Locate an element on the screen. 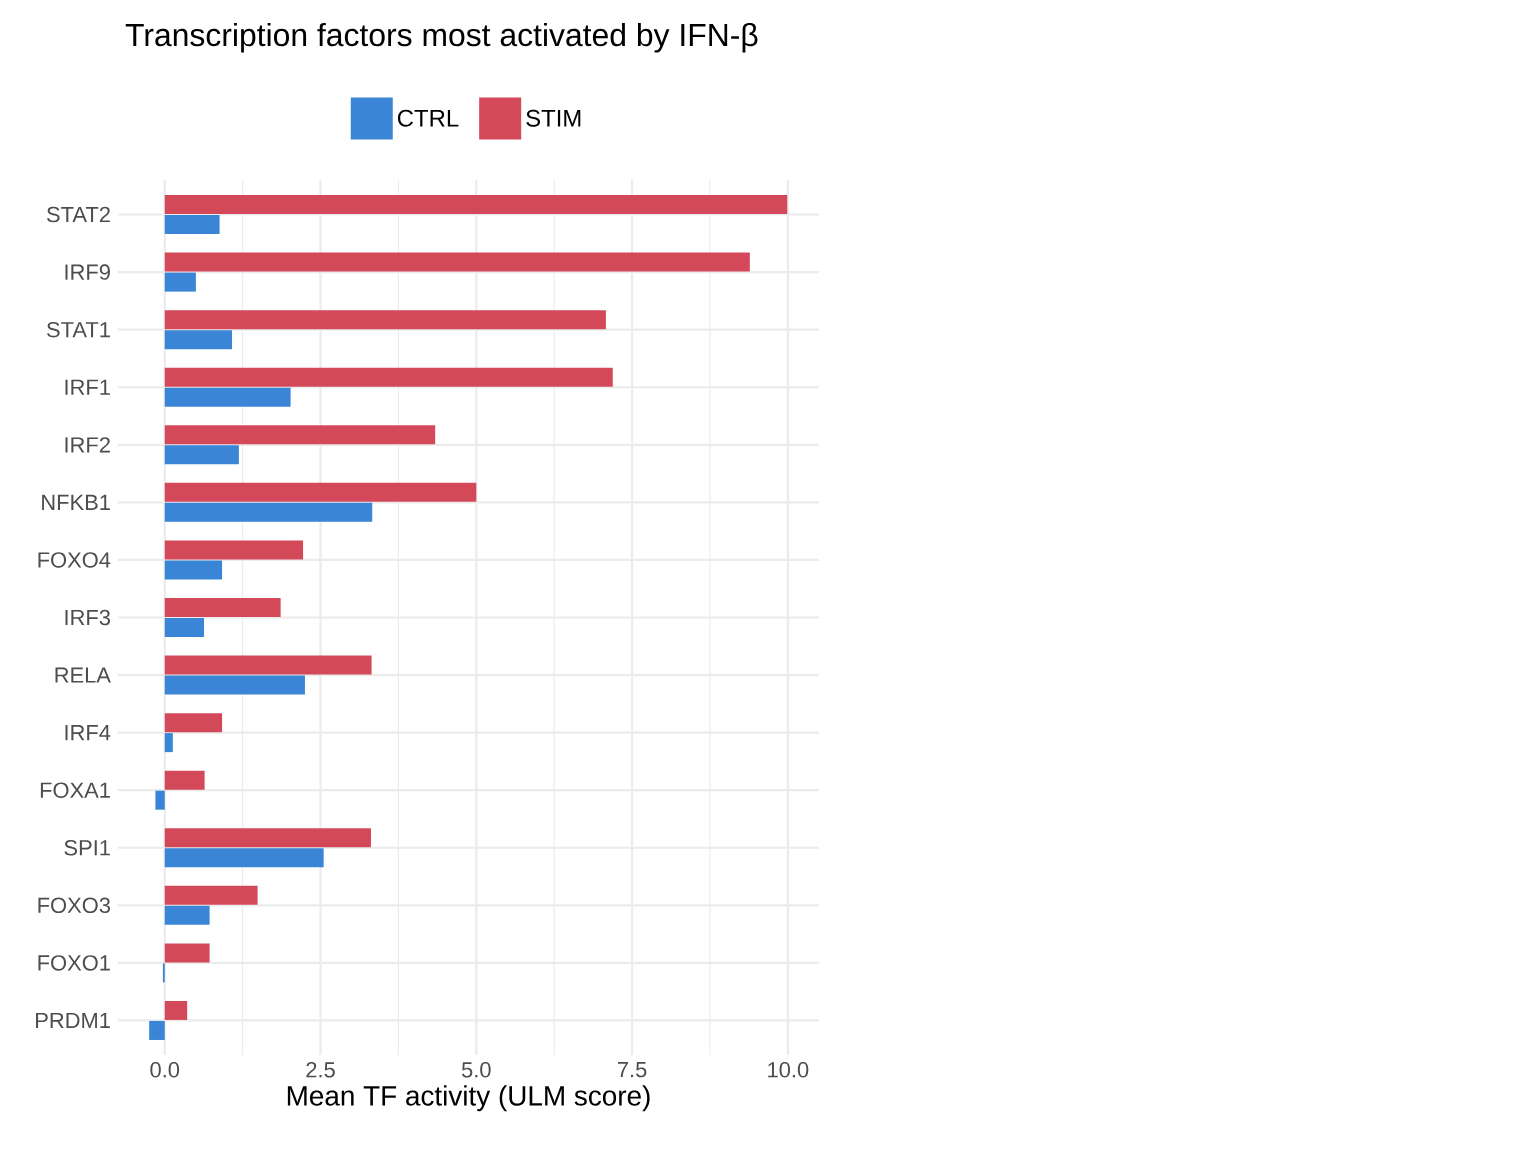 The image size is (1536, 1152). y-tick-label: FOXO1 is located at coordinates (74, 963).